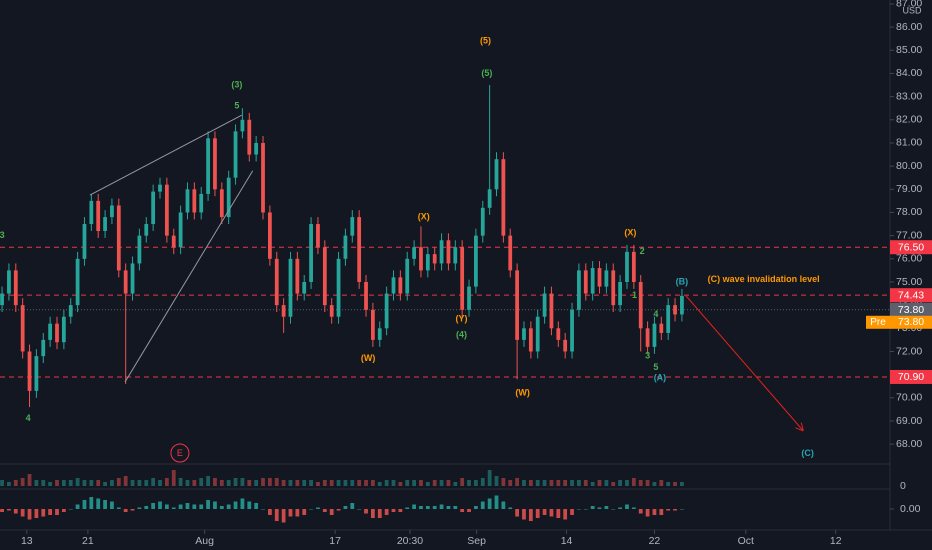 The width and height of the screenshot is (932, 550). Describe the element at coordinates (2, 235) in the screenshot. I see `wave-label: 3` at that location.